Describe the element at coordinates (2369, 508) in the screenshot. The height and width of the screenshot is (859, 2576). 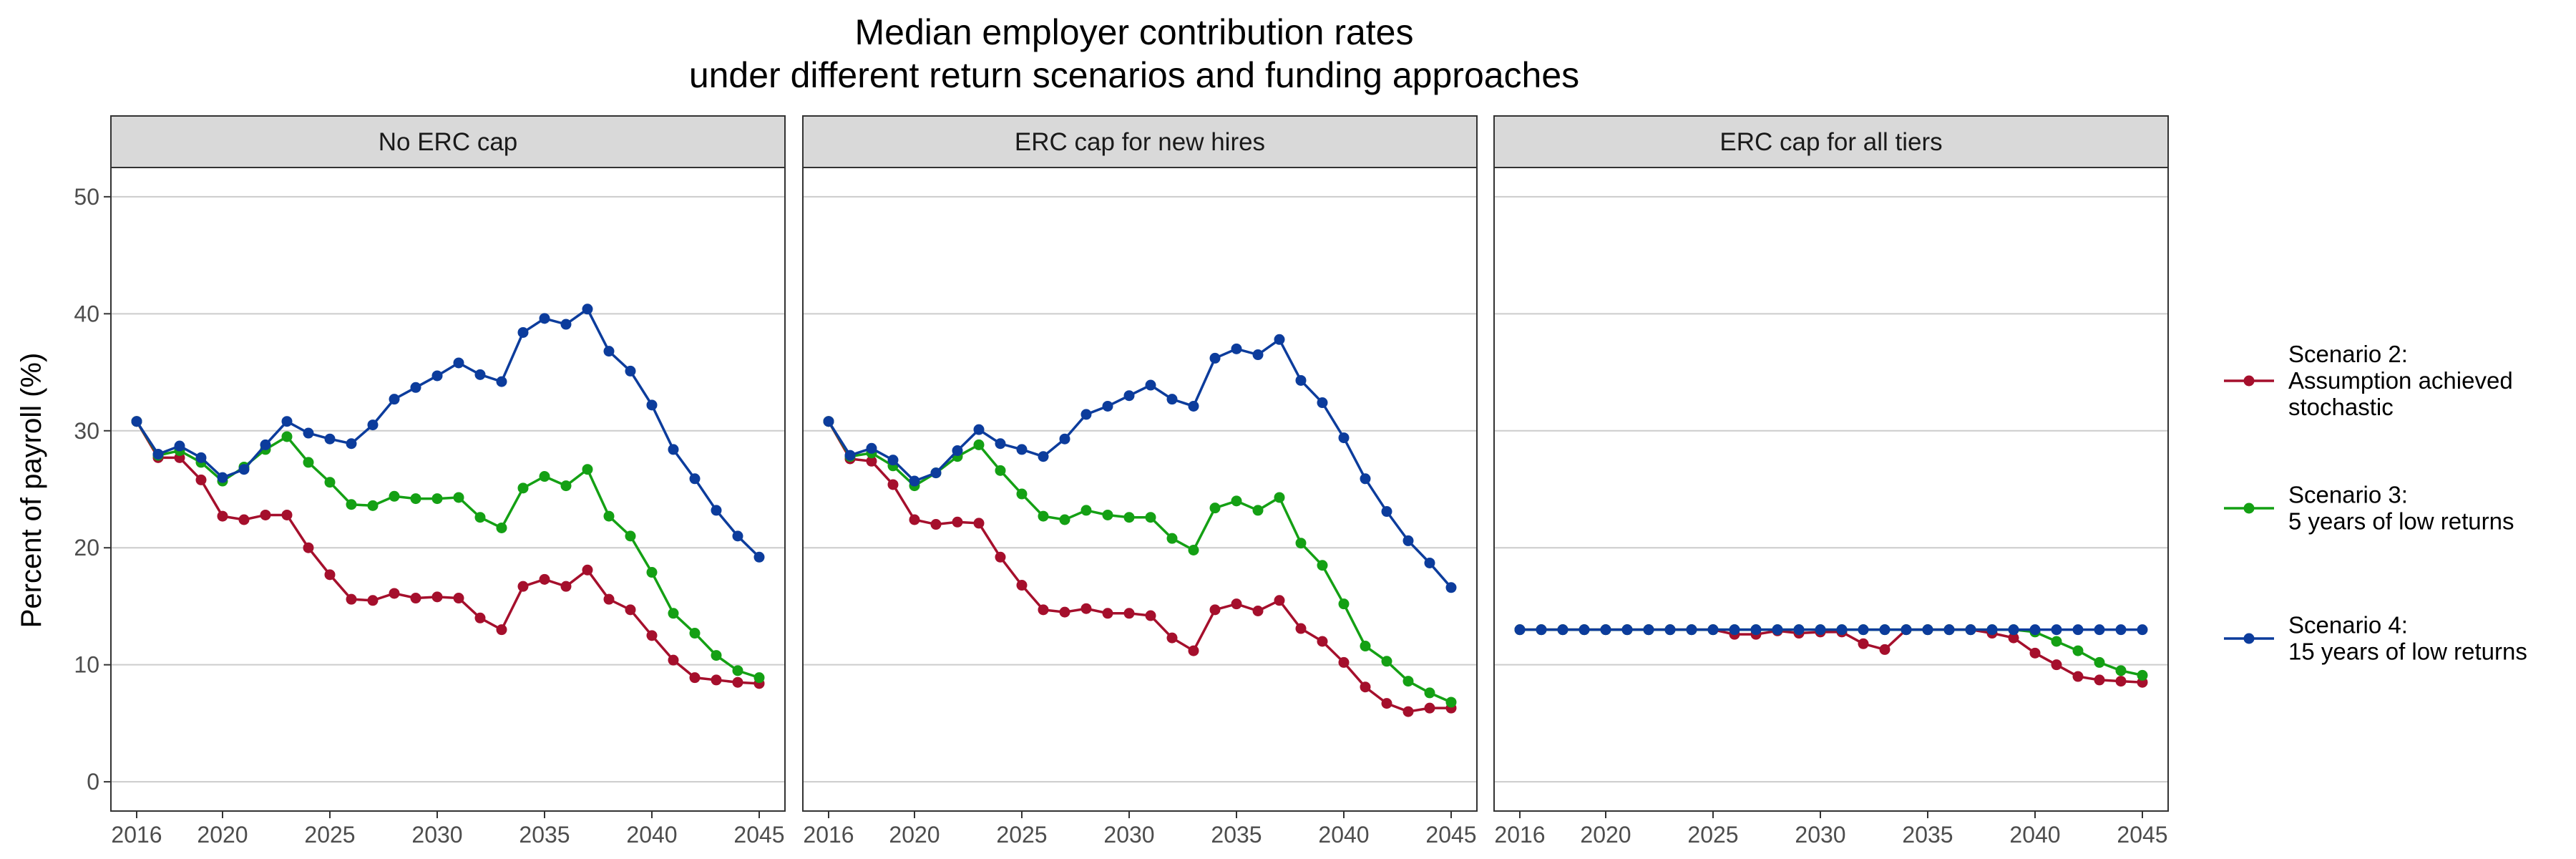
I see `legend-entry-3: Scenario 3: 5 years of low returns` at that location.